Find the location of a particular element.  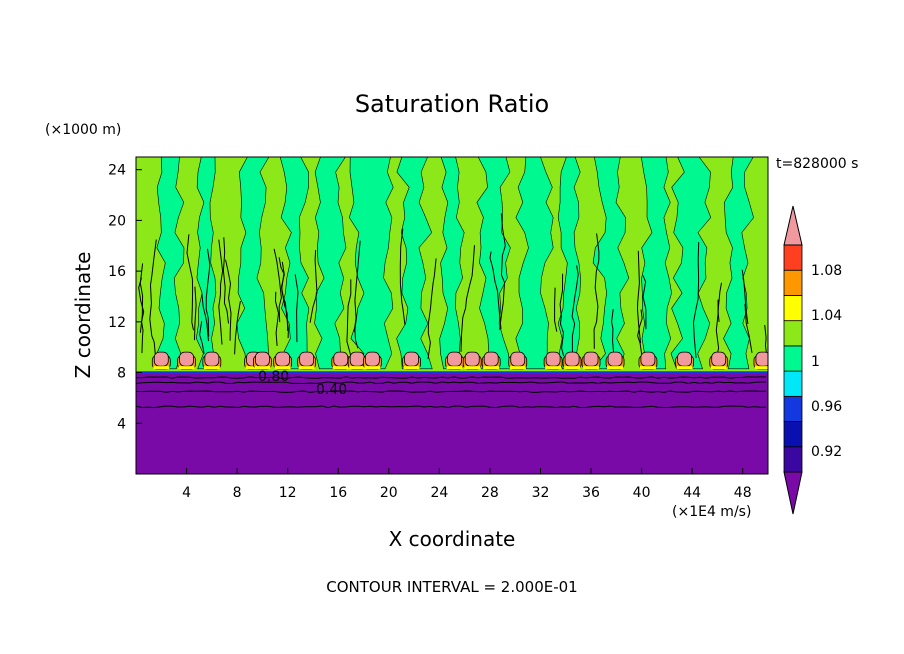

x-tick-label: 12 is located at coordinates (288, 493).